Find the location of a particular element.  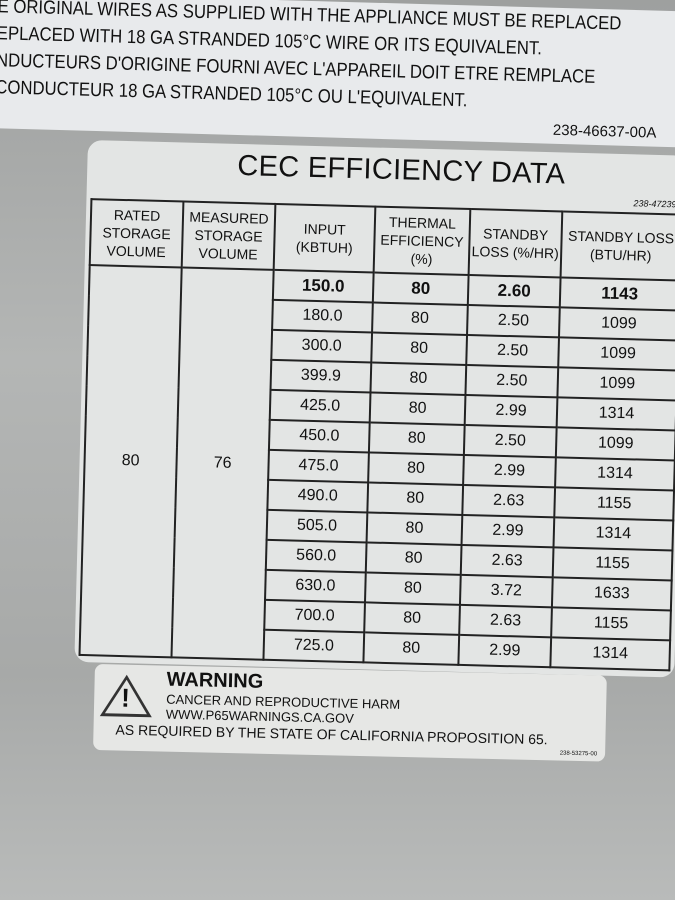

warning-part-number: 238-53275-00 is located at coordinates (578, 754).